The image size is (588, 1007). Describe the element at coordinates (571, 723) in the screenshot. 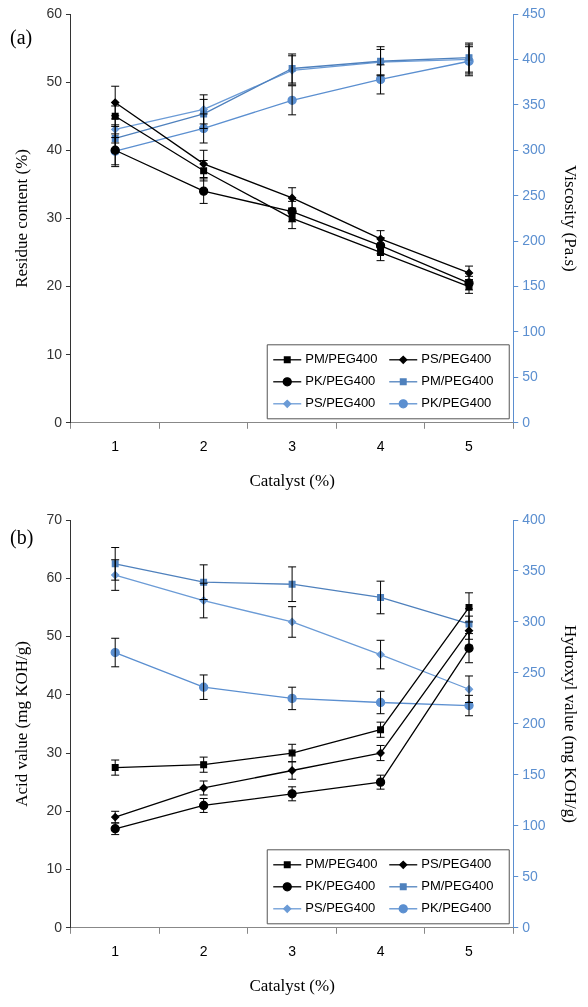

I see `y2-axis-title: Hydroxyl value (mg KOH/g)` at that location.